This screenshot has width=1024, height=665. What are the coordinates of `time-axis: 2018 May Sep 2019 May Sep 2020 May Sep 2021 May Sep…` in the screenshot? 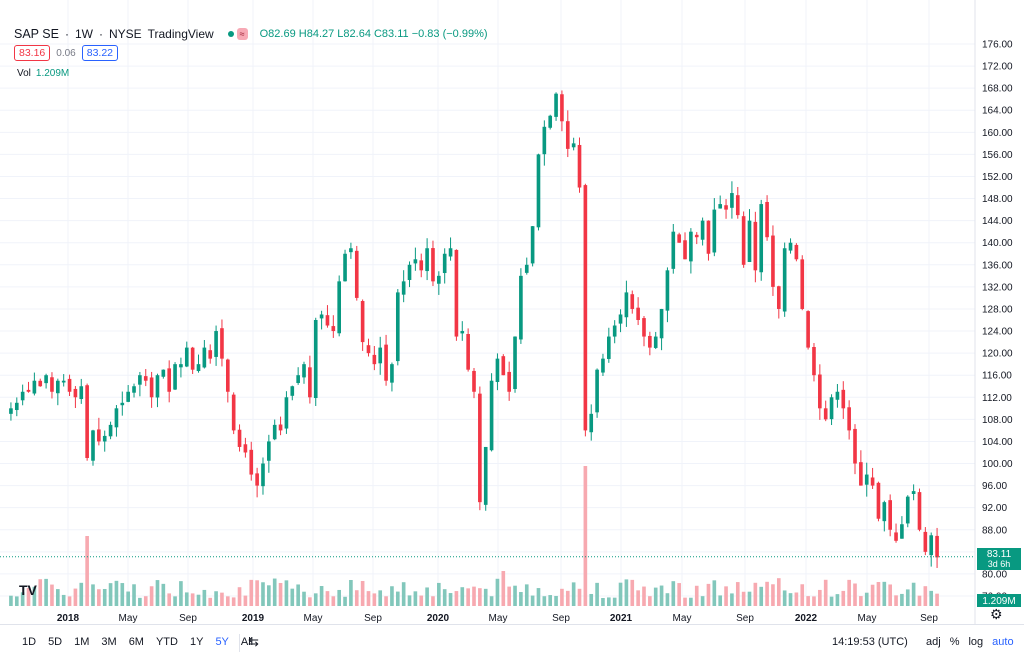 It's located at (497, 618).